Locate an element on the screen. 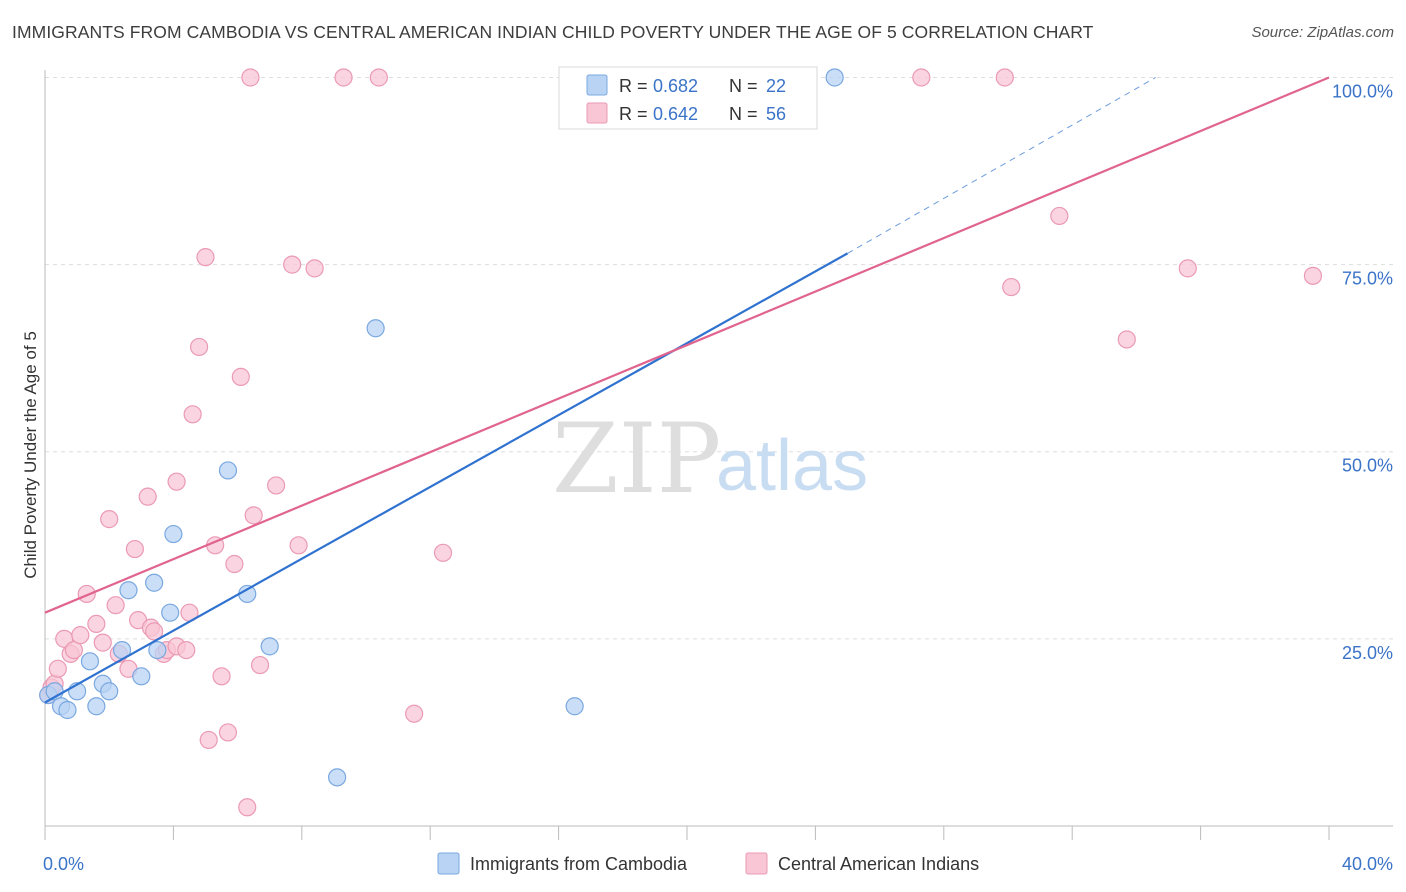 The image size is (1406, 892). x-tick-label: 40.0% is located at coordinates (1367, 864).